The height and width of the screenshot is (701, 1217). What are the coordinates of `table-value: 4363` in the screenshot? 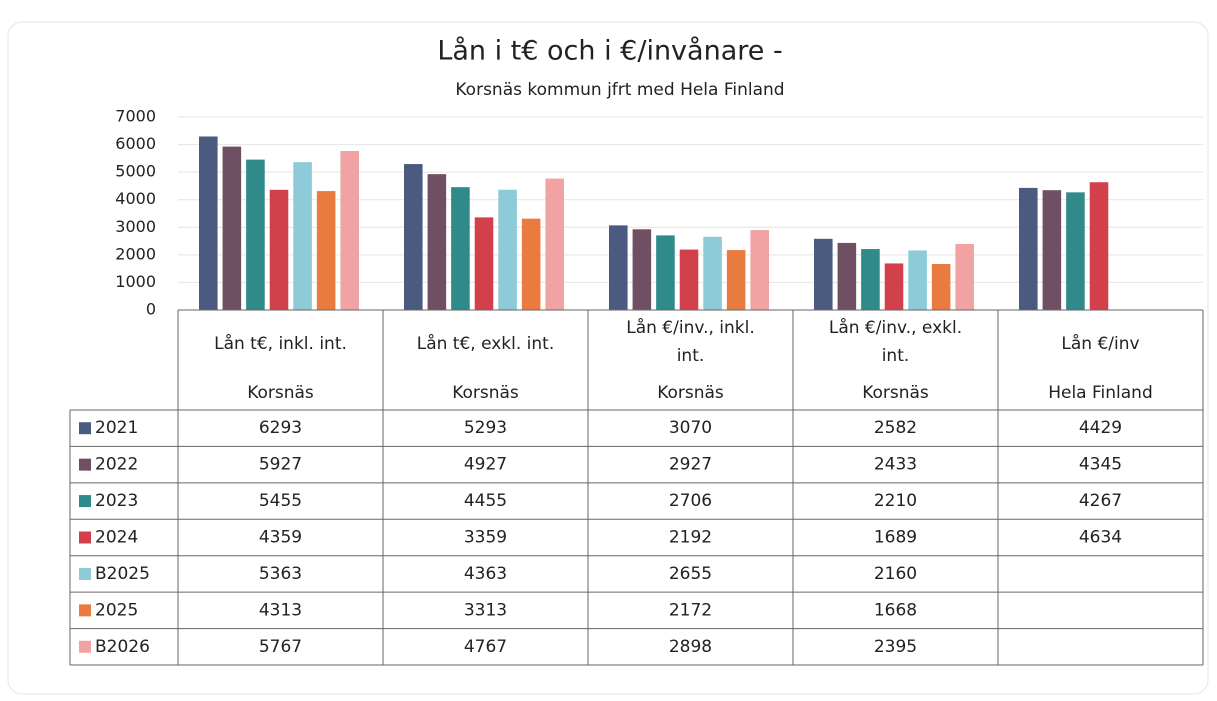 It's located at (485, 574).